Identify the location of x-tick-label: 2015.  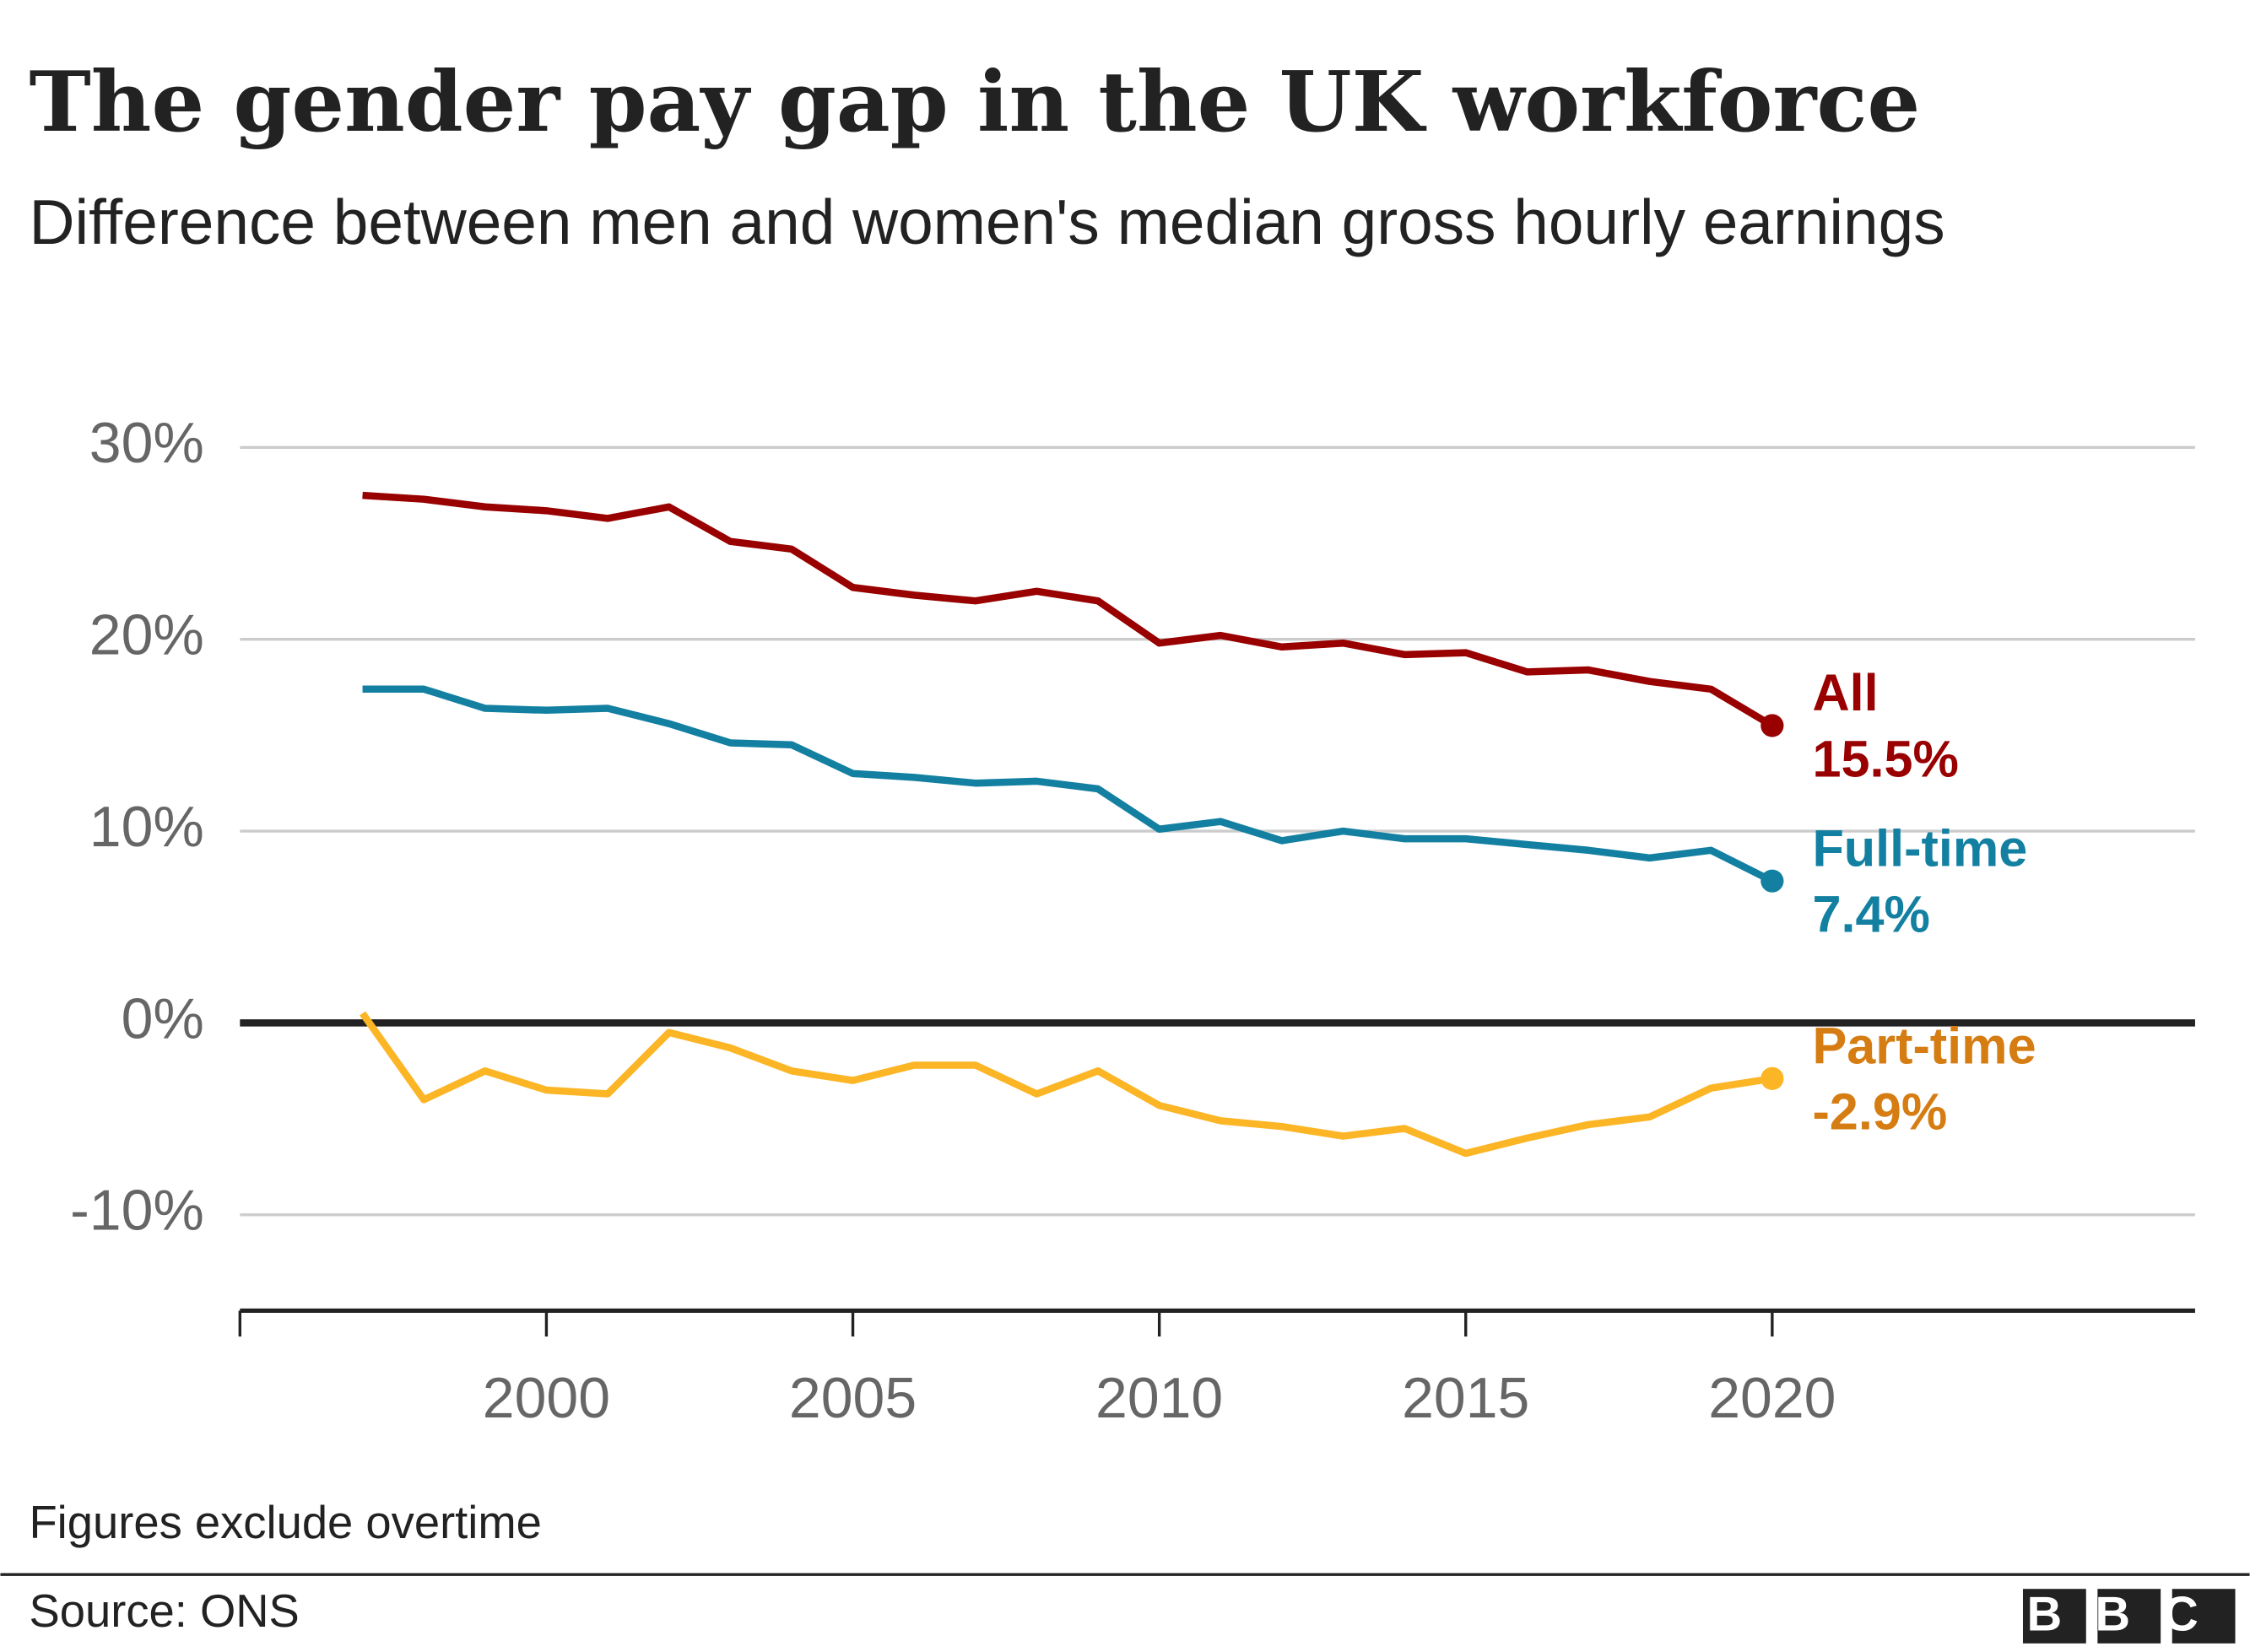
(1465, 1398).